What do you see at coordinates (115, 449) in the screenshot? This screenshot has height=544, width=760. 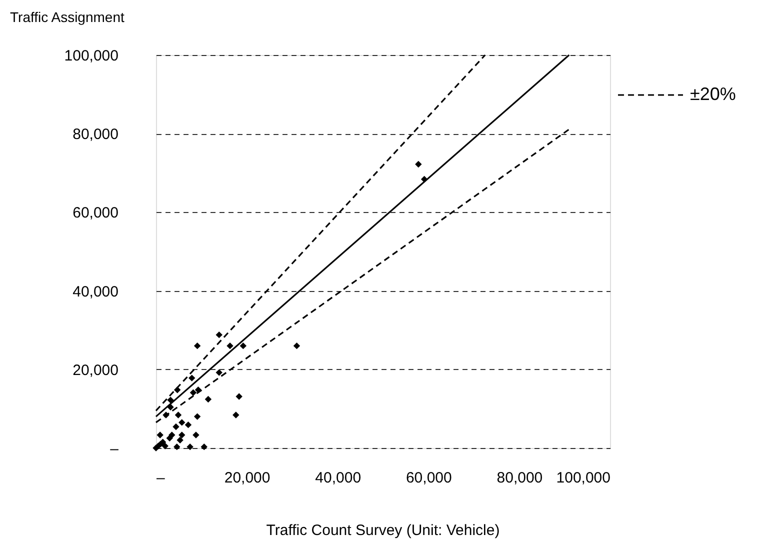 I see `y-tick-label: –` at bounding box center [115, 449].